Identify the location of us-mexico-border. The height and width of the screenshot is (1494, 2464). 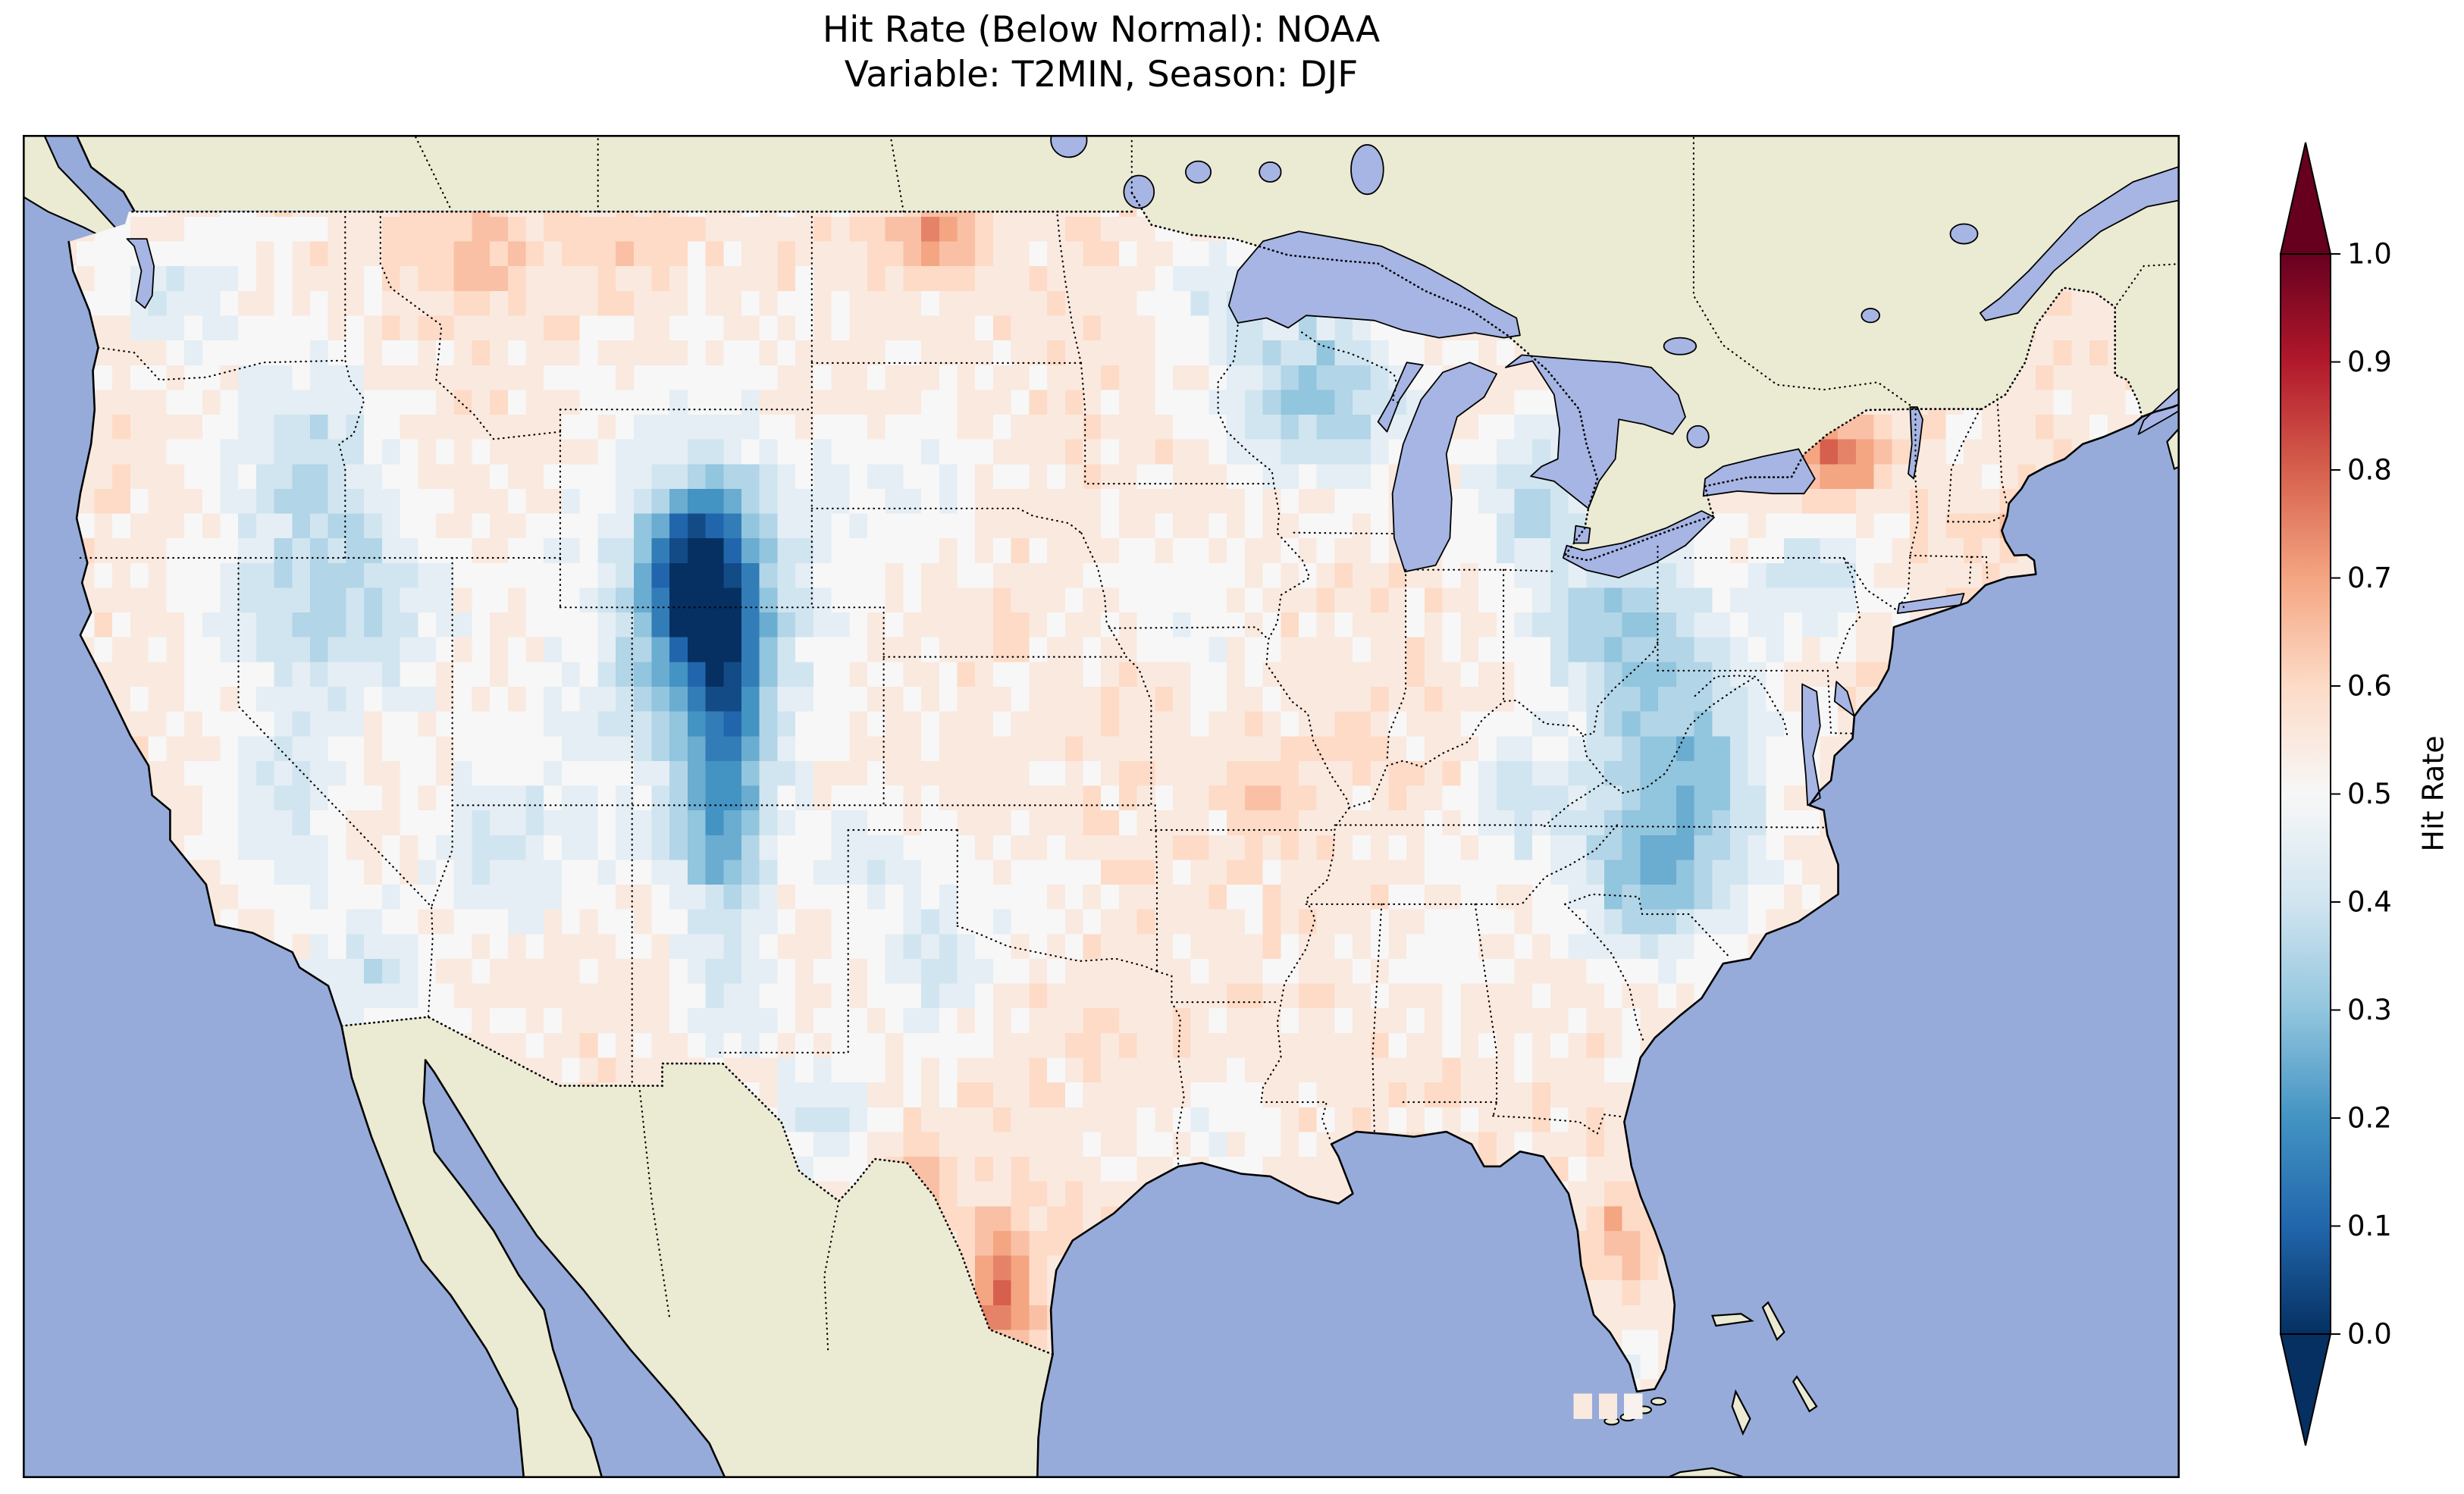
(697, 1186).